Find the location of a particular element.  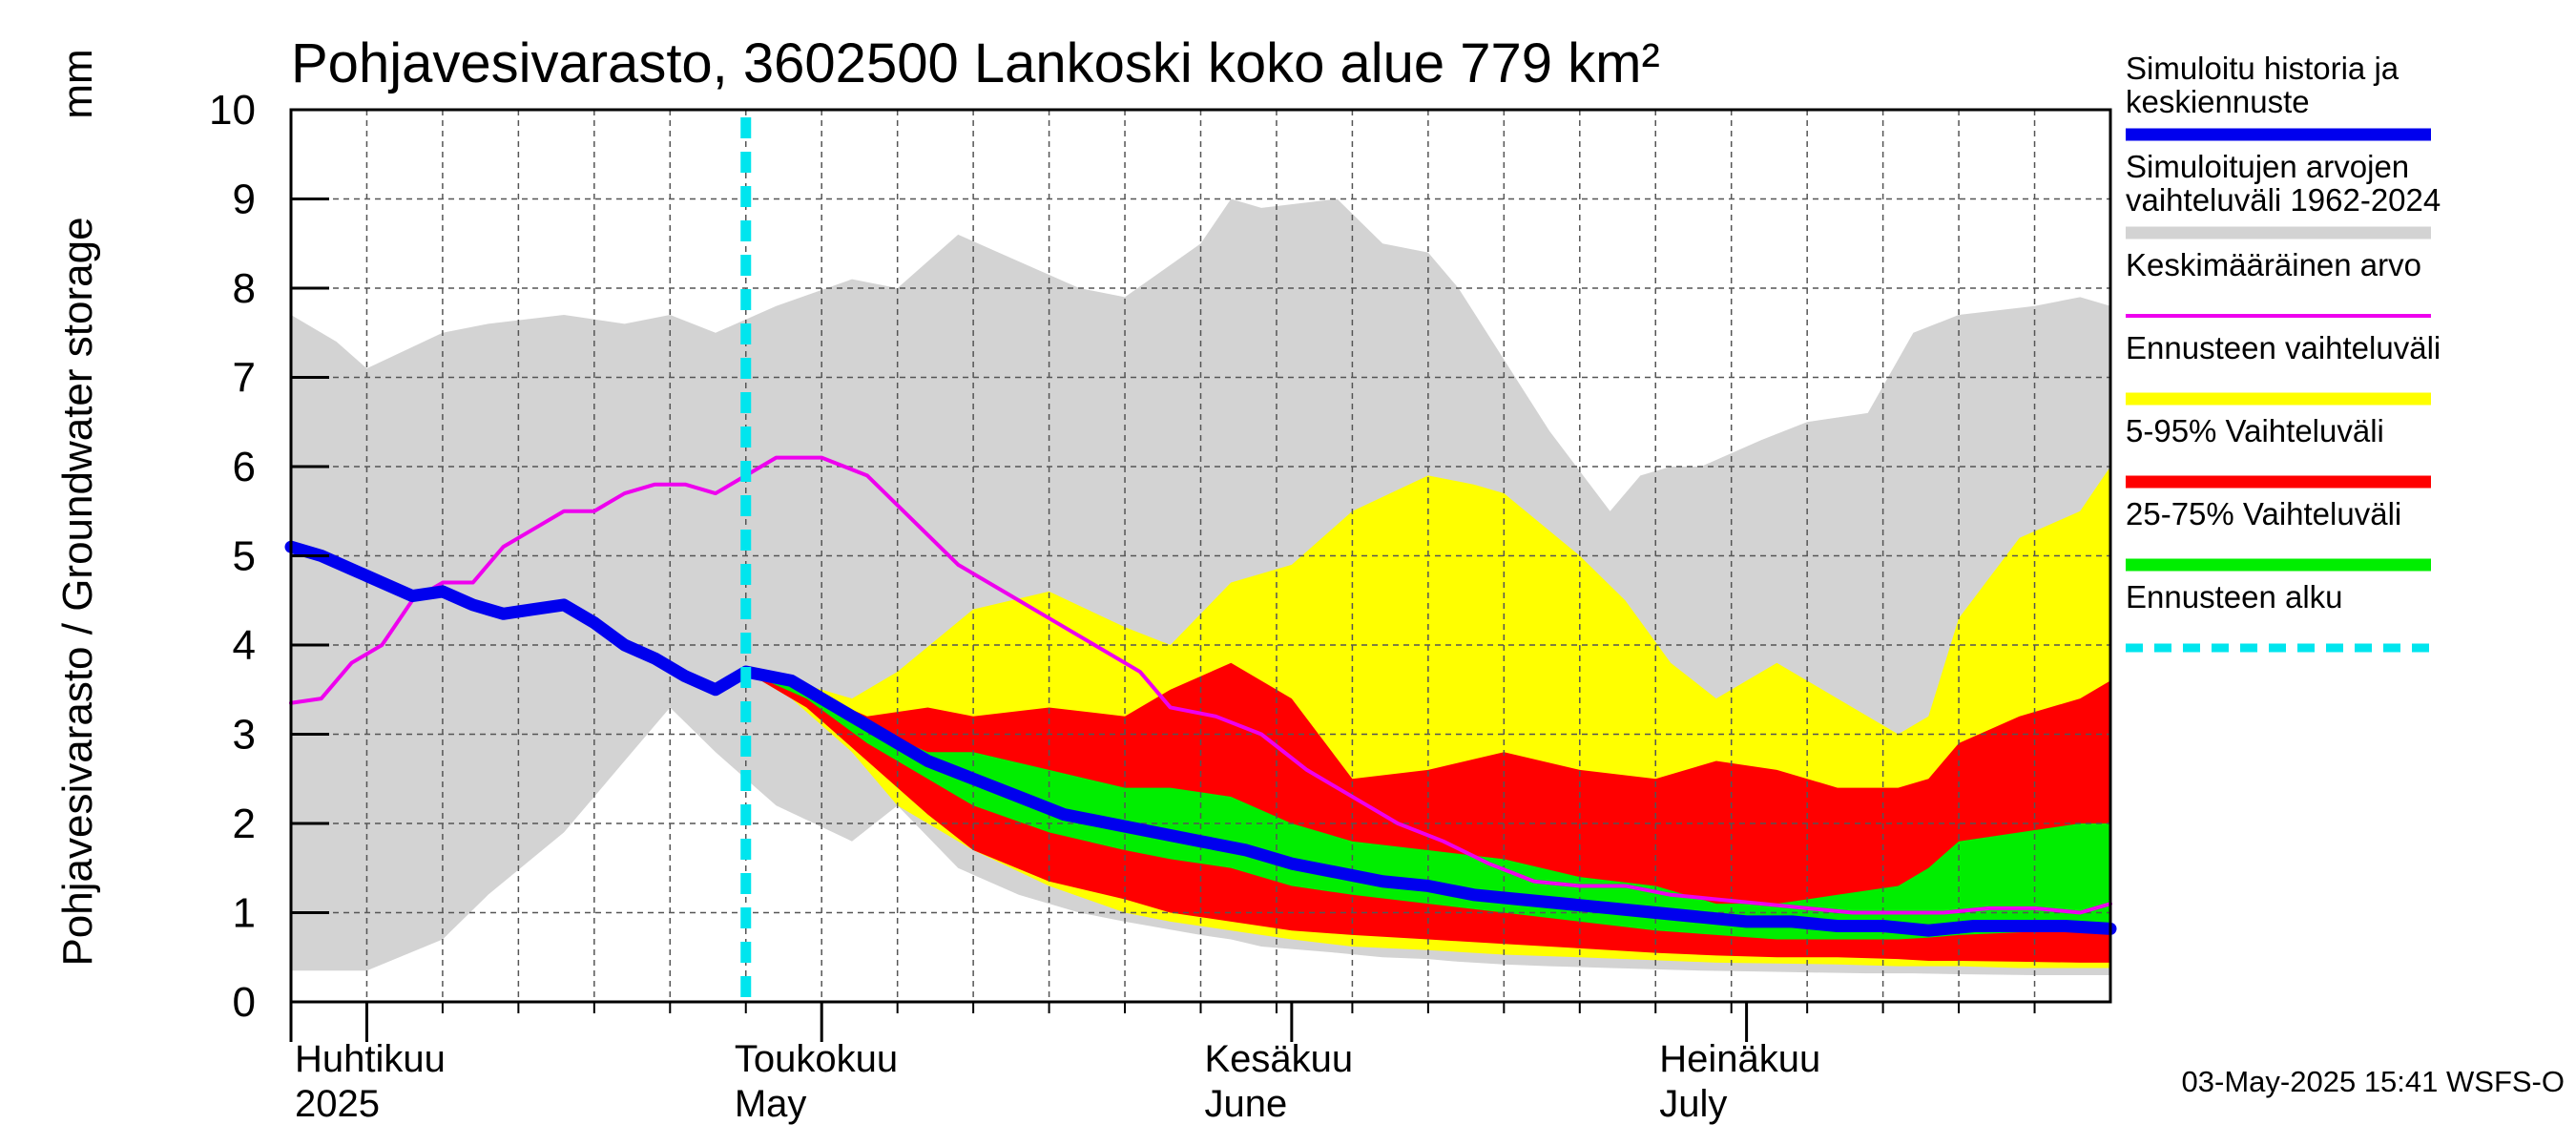

legend-label: Ennusteen alku is located at coordinates (2234, 596).